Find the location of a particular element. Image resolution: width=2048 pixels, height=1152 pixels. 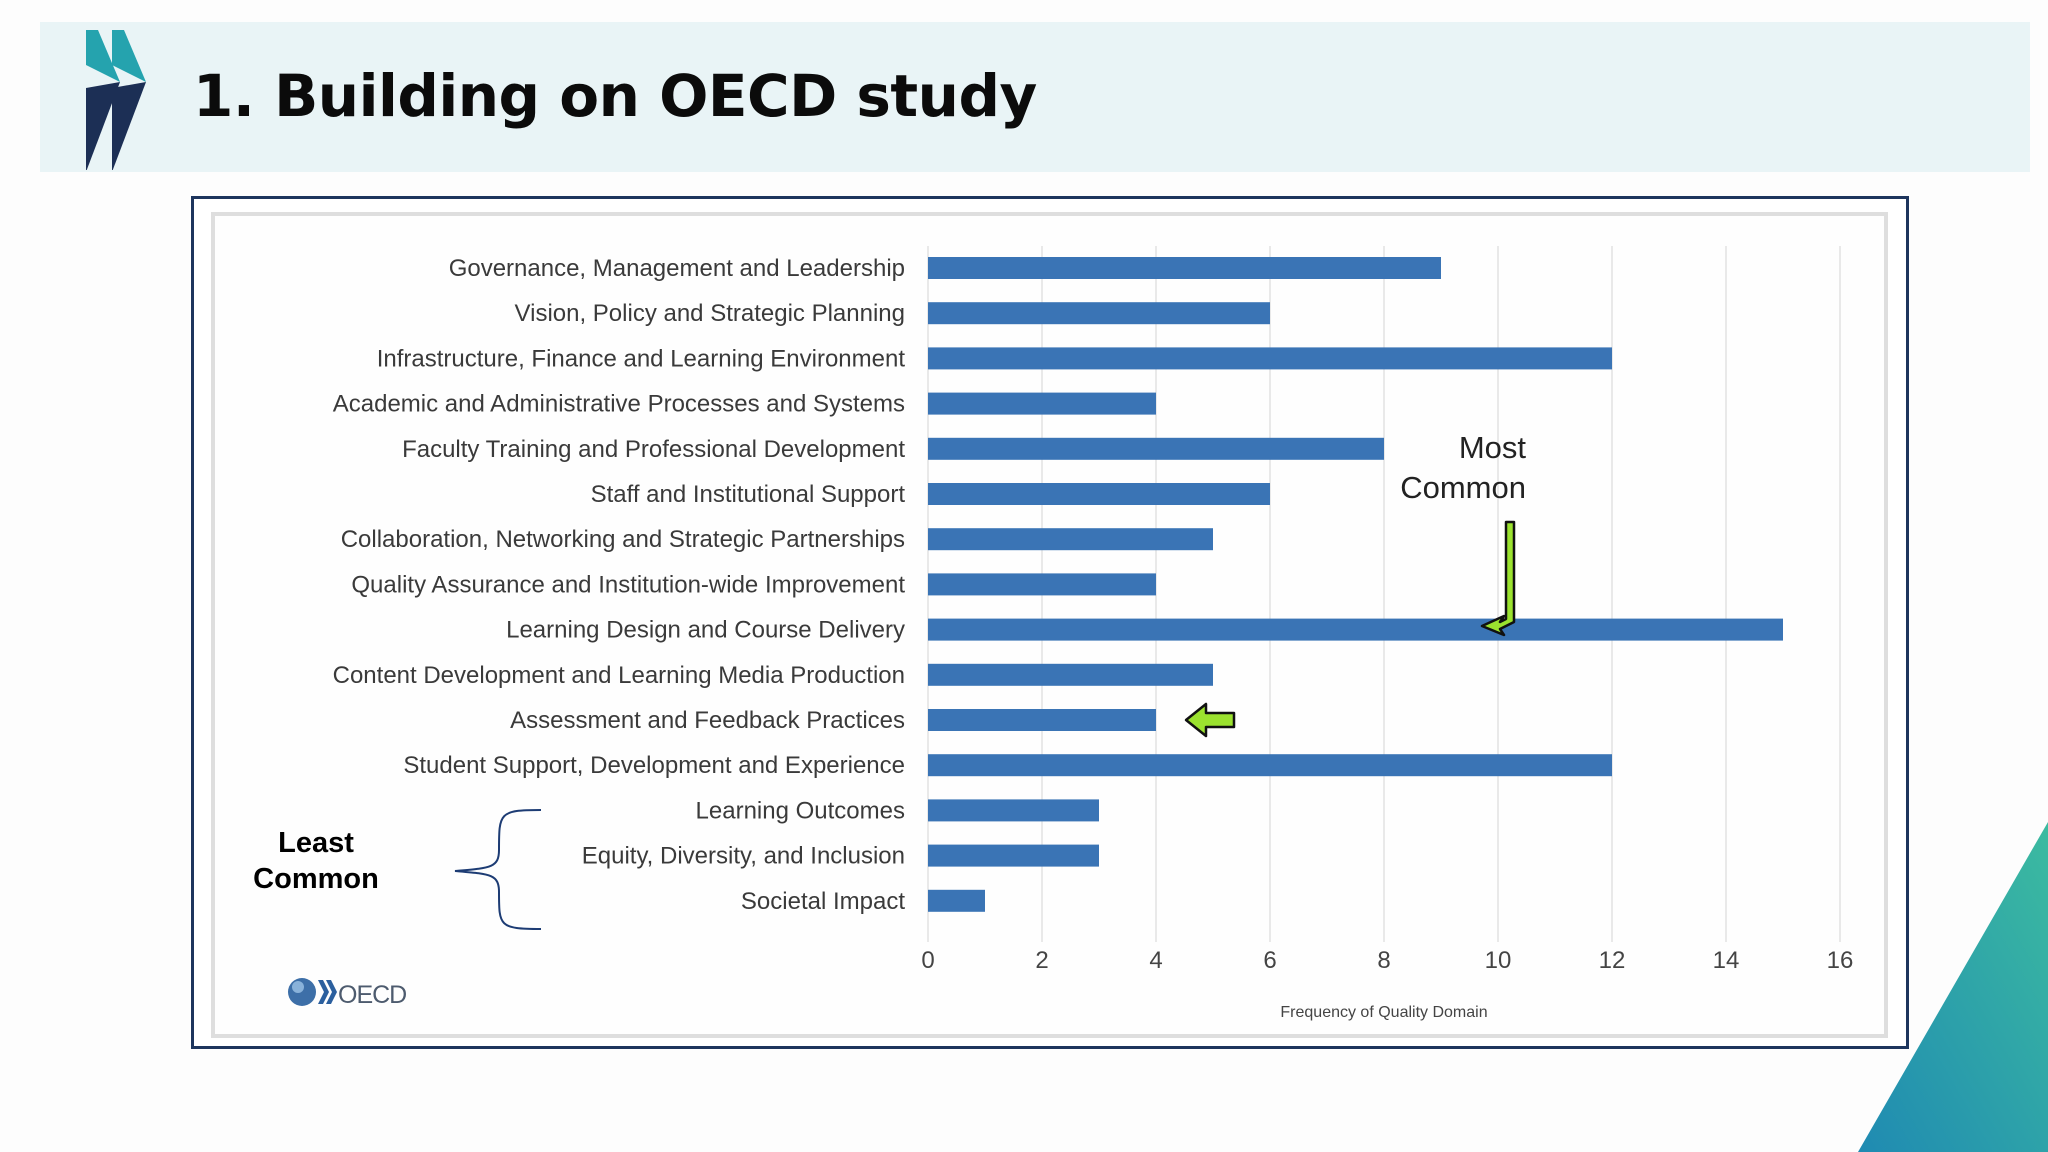

x-tick-label: 14 is located at coordinates (1726, 960).